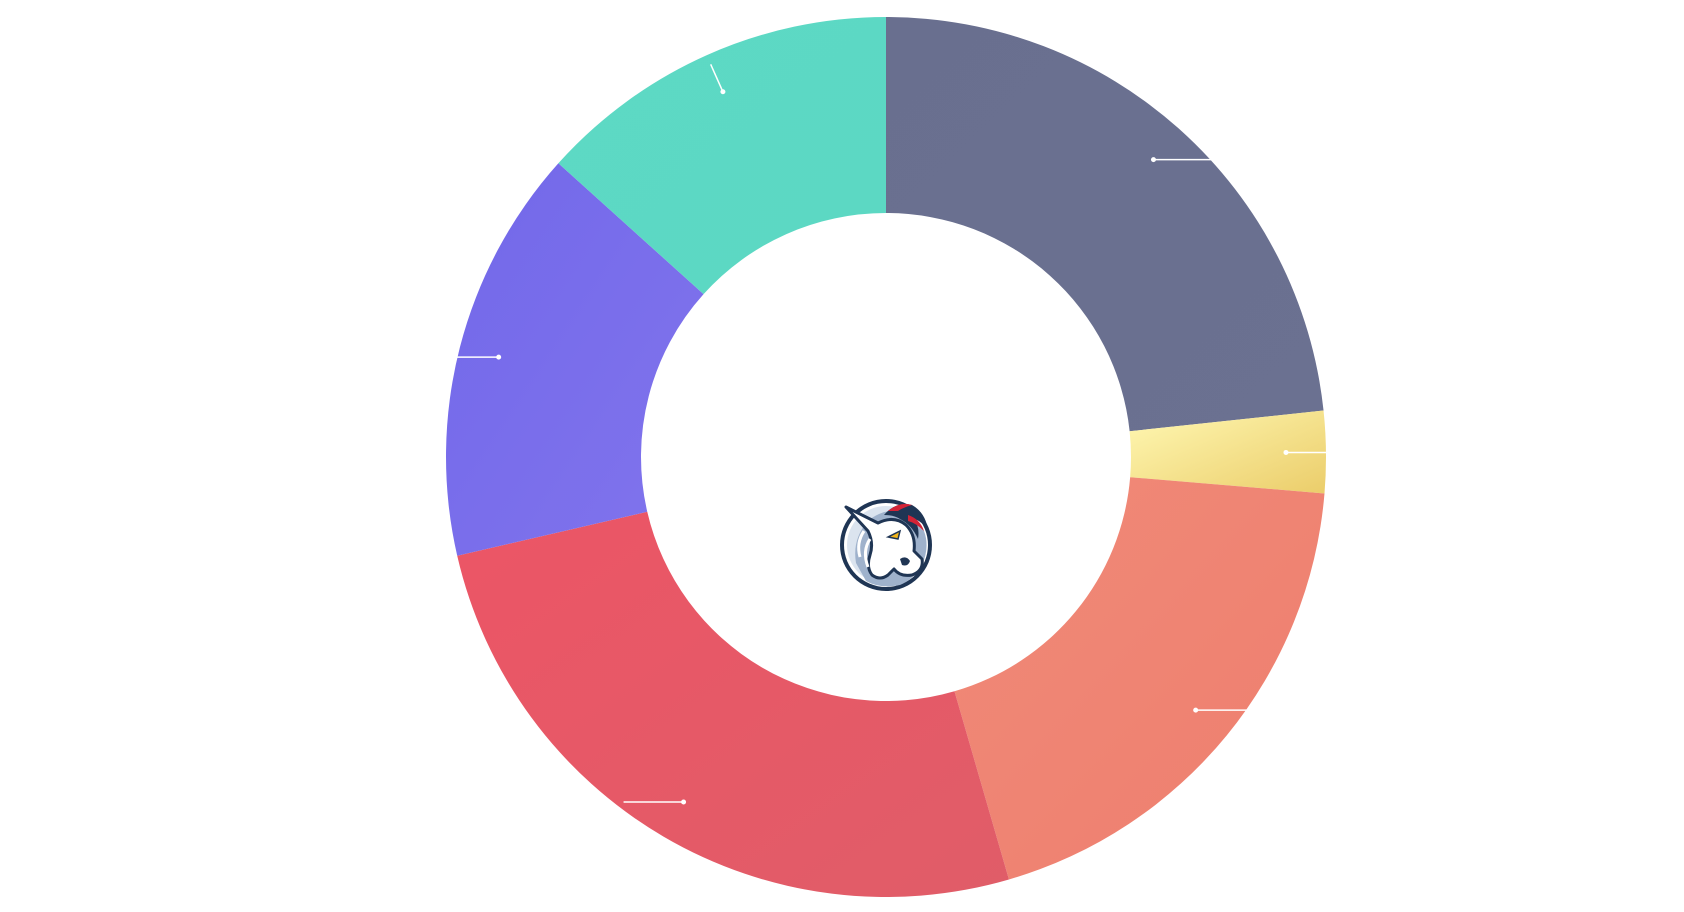 This screenshot has width=1684, height=912. What do you see at coordinates (886, 545) in the screenshot?
I see `unicorn-logo-icon` at bounding box center [886, 545].